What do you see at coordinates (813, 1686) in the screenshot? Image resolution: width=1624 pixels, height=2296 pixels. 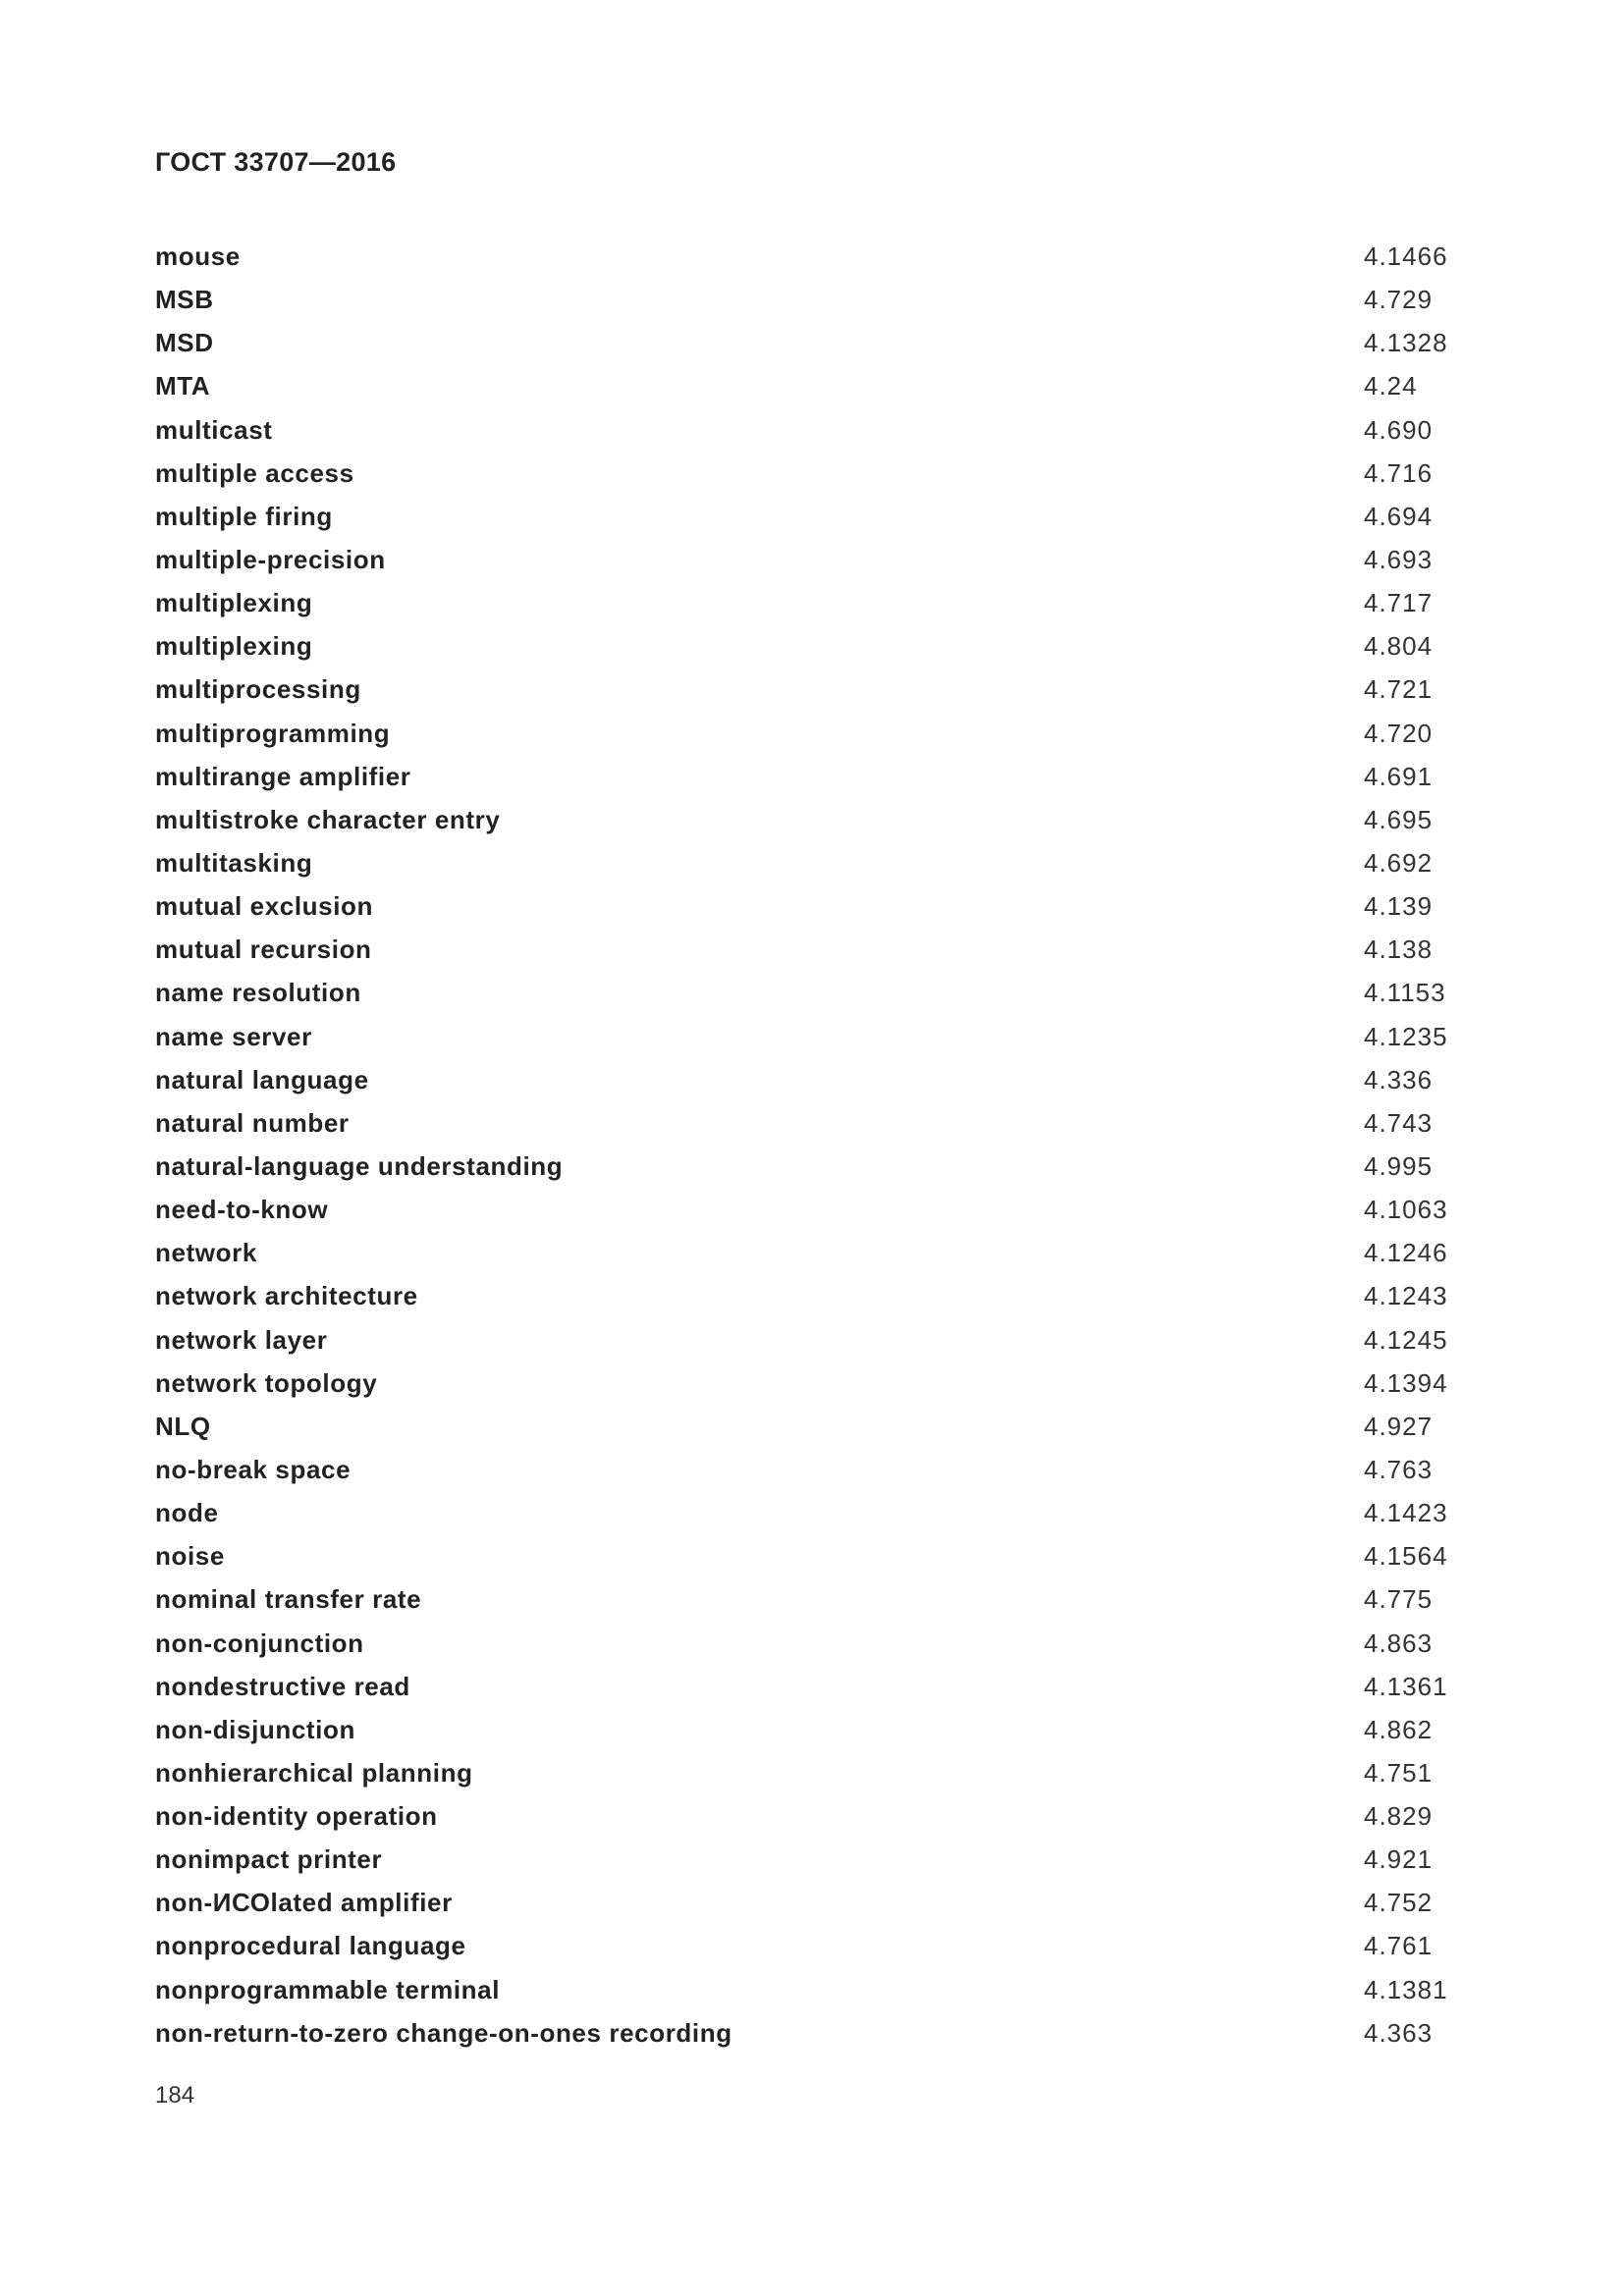 I see `index-entry: nondestructive read 4.1361` at bounding box center [813, 1686].